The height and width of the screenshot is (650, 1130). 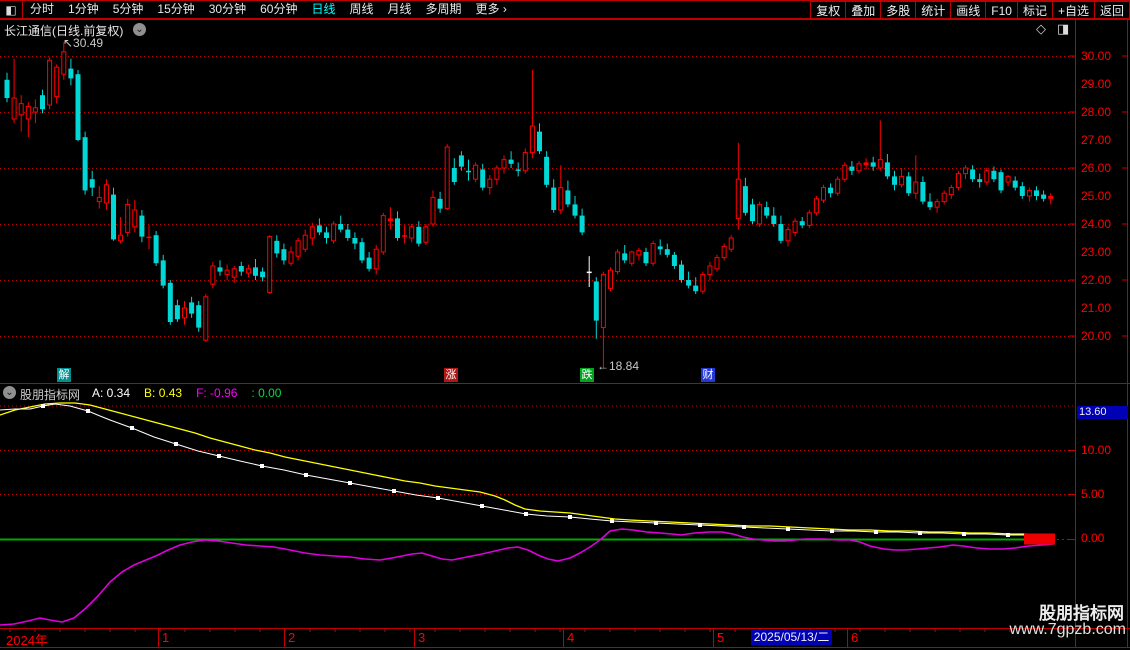 What do you see at coordinates (64, 375) in the screenshot?
I see `signal-marker-解: 解` at bounding box center [64, 375].